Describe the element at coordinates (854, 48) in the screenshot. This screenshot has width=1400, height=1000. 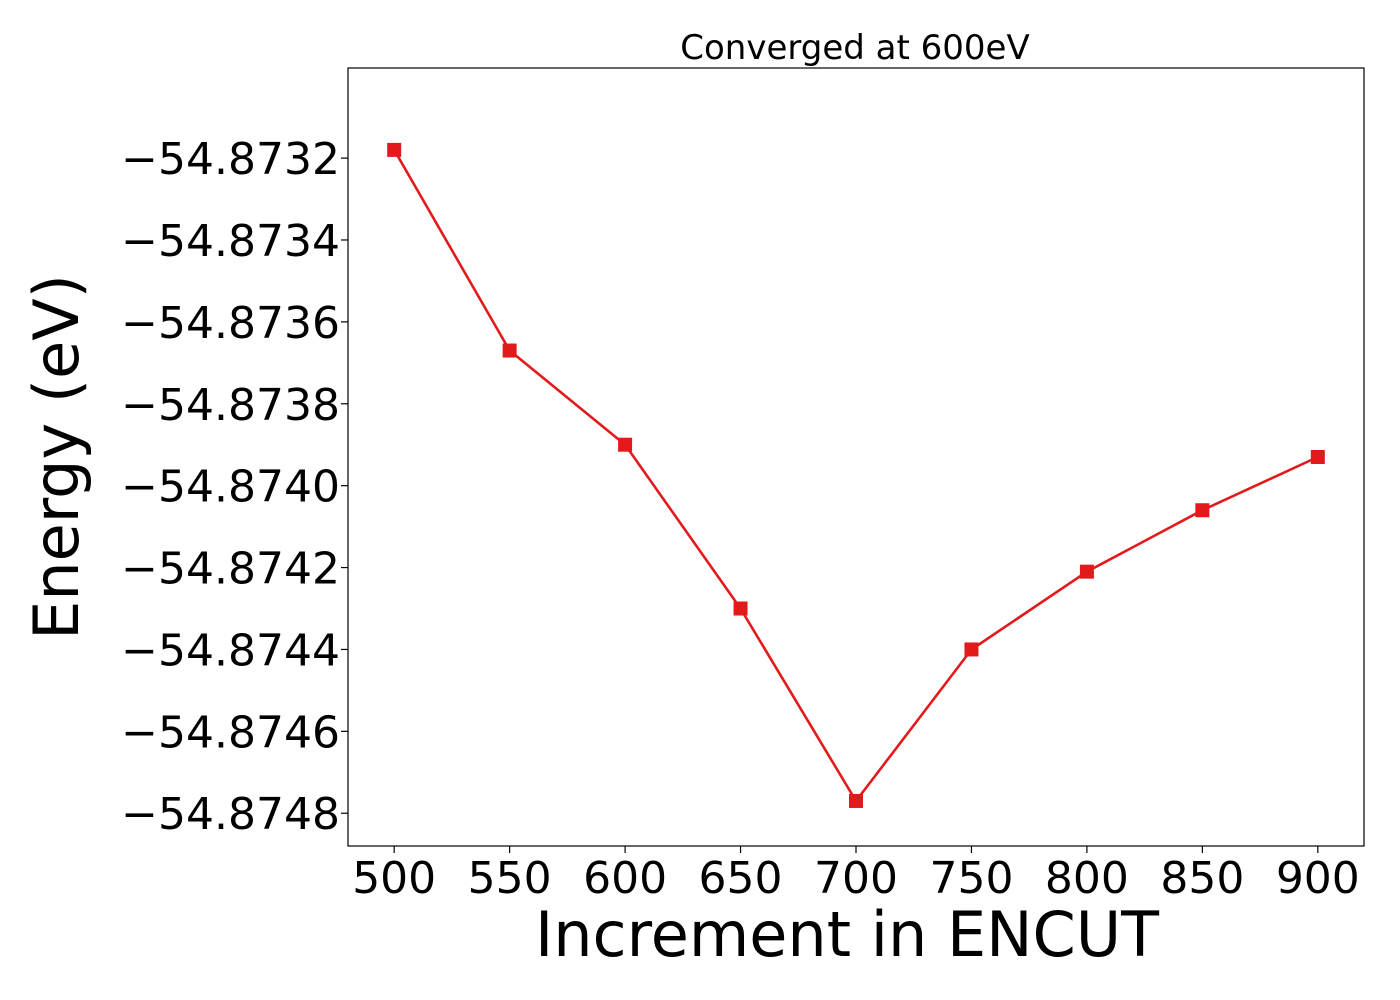
I see `chart-title: Converged at 600eV` at that location.